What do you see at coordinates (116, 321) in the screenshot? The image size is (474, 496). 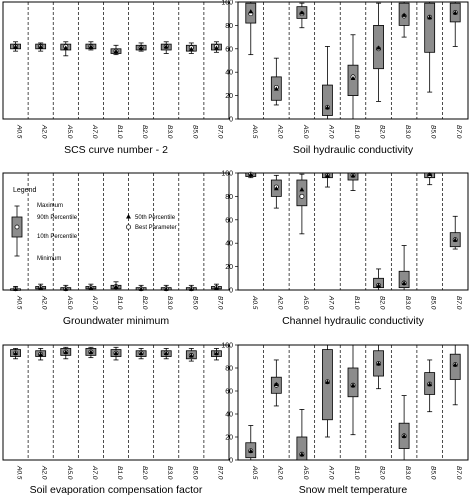 I see `chart-title: Groundwater minimum` at bounding box center [116, 321].